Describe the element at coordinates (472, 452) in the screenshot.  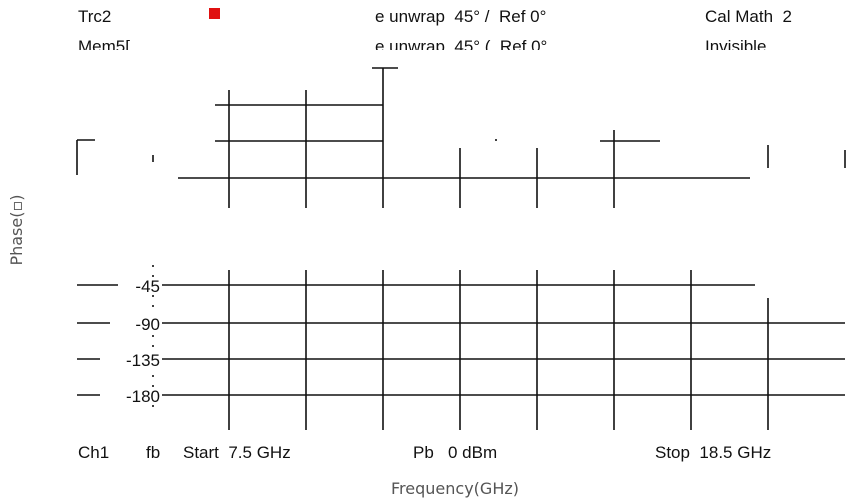
I see `power: 0 dBm` at that location.